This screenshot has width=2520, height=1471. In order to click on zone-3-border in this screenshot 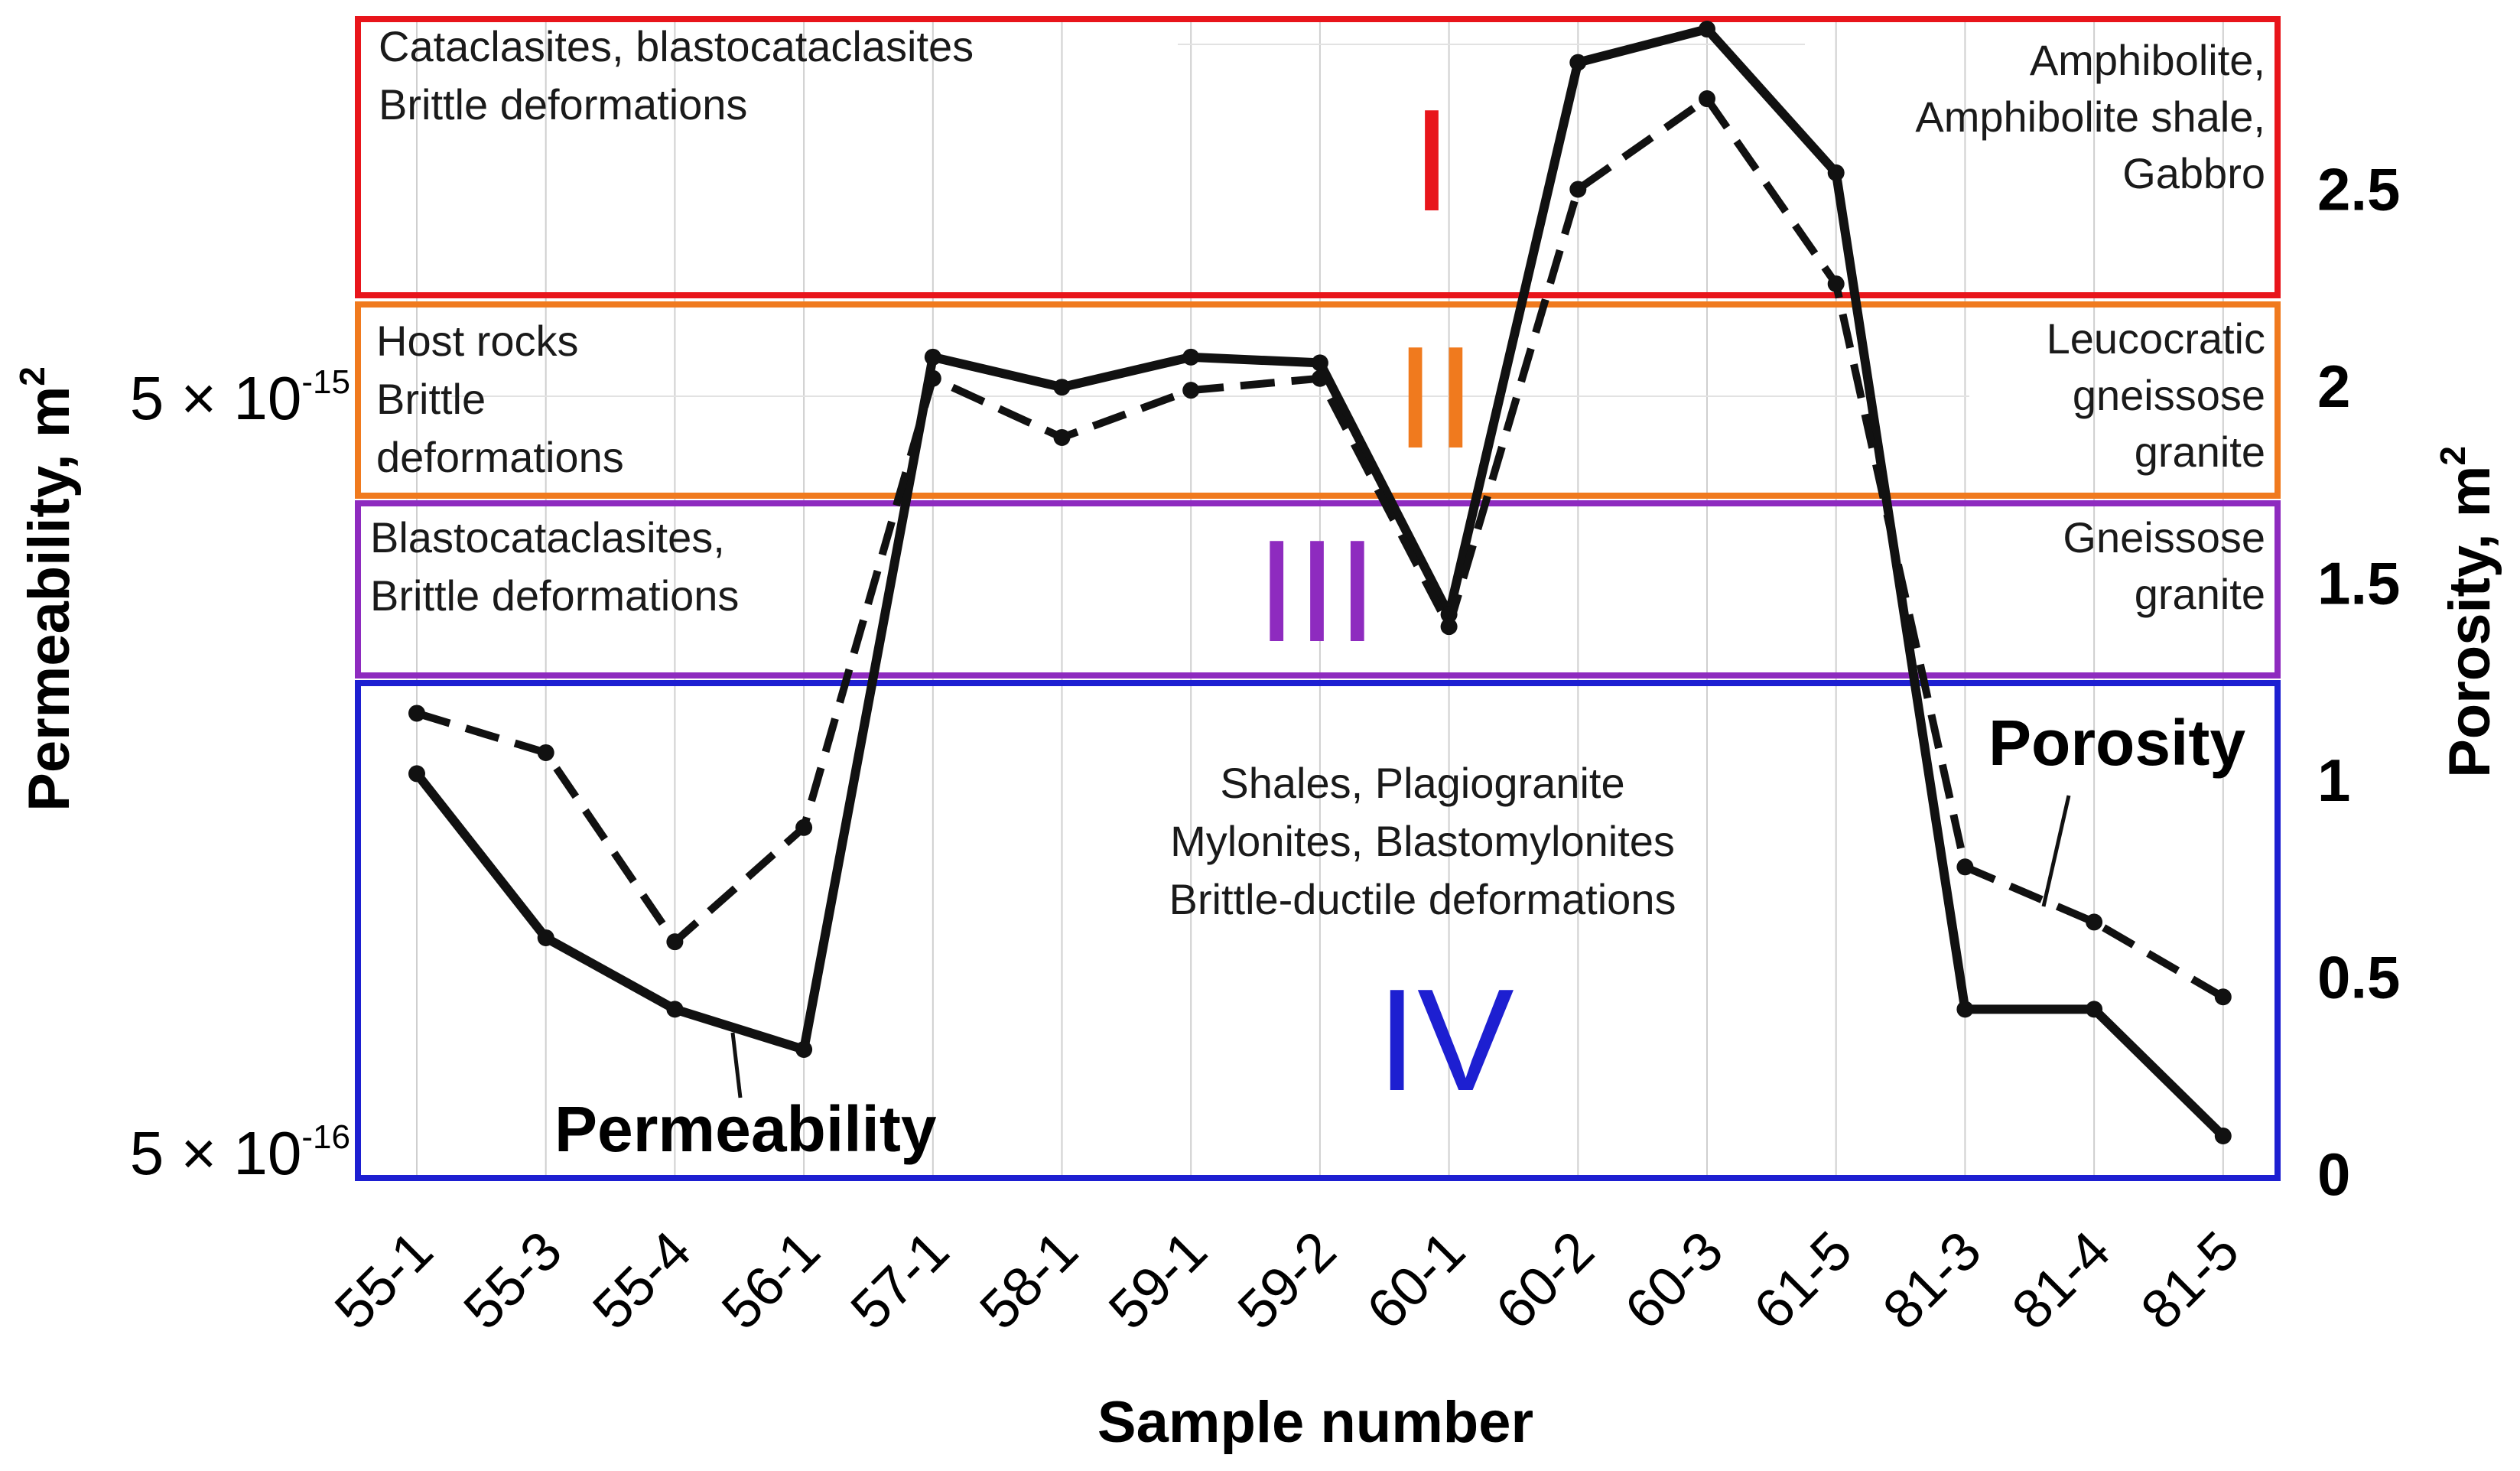, I will do `click(1318, 589)`.